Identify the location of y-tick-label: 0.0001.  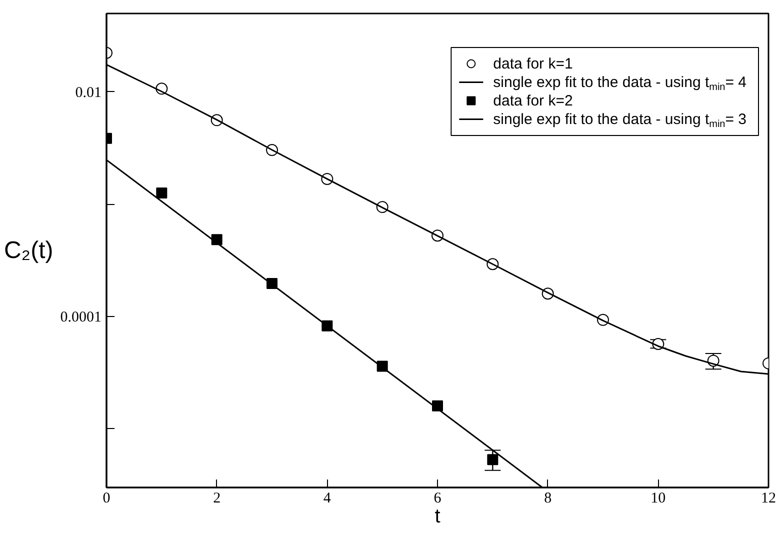
(81, 318).